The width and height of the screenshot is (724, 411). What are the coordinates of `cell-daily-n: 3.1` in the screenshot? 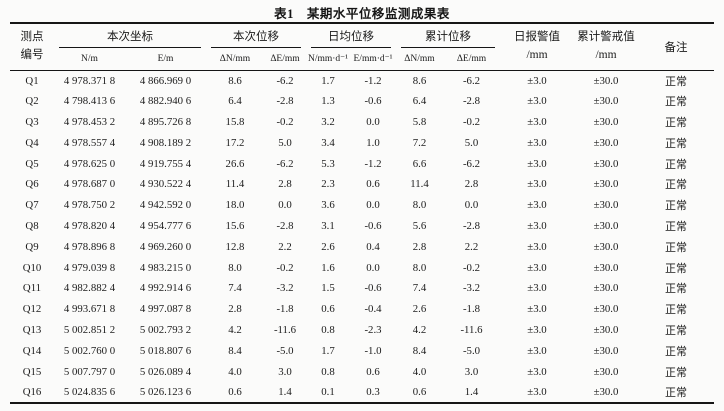 It's located at (328, 225).